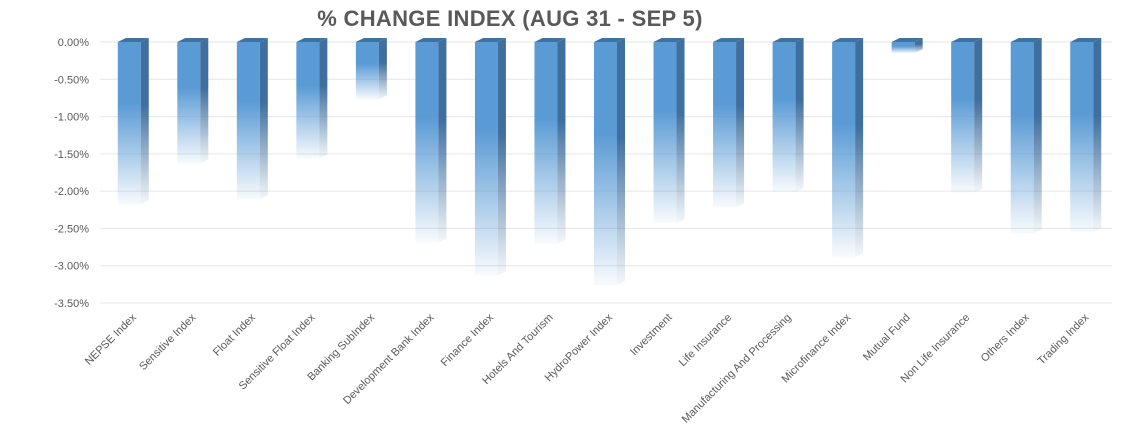 The image size is (1129, 441). Describe the element at coordinates (71, 267) in the screenshot. I see `y-tick-label: -3.00%` at that location.